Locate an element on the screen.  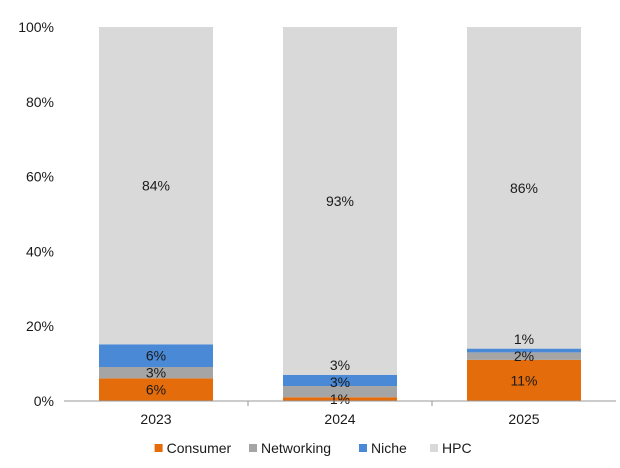
y-tick-label: 100% is located at coordinates (36, 27).